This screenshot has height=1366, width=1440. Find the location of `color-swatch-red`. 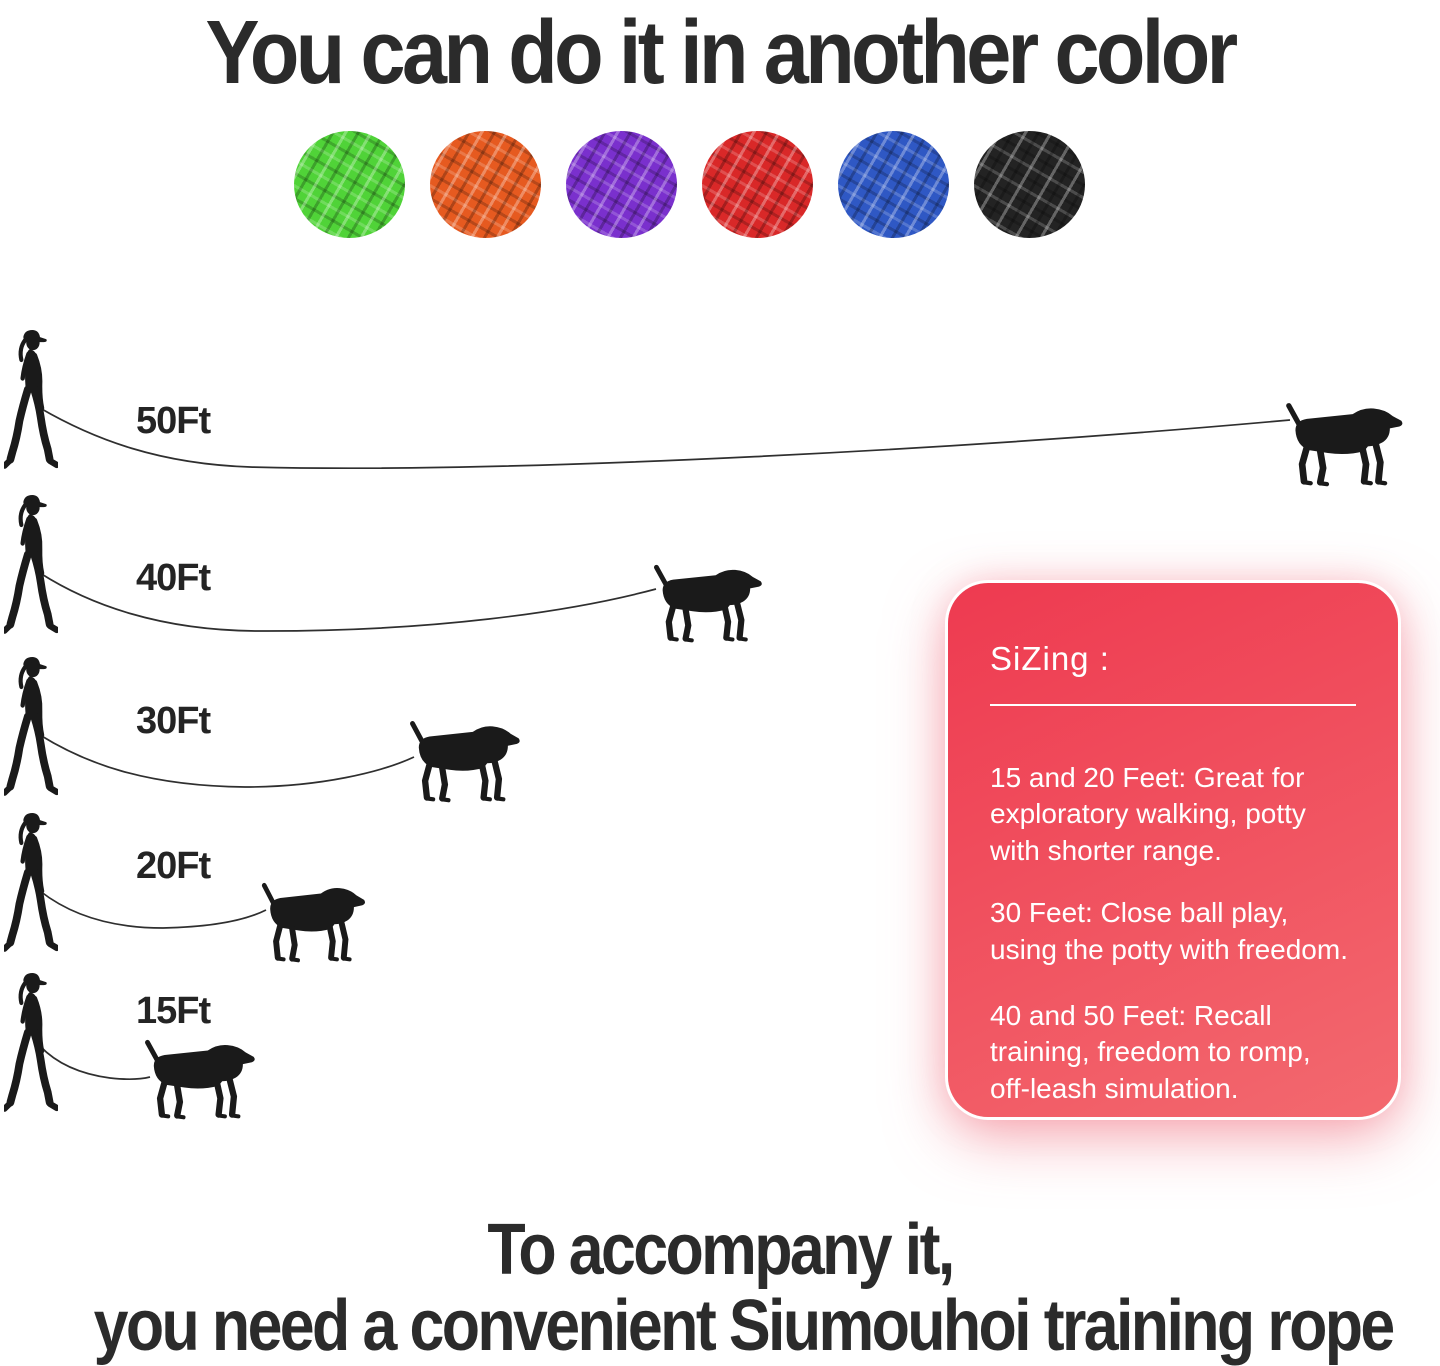

color-swatch-red is located at coordinates (757, 184).